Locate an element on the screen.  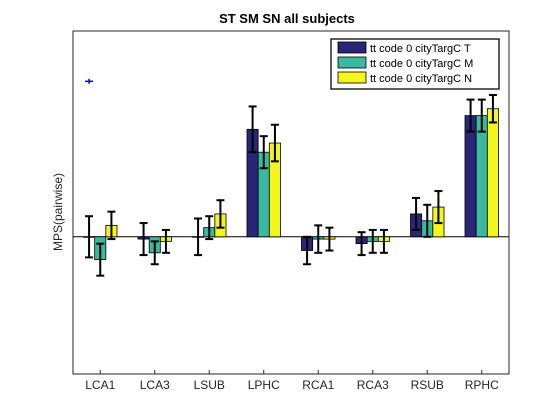
bar-rphc-s3 is located at coordinates (492, 173).